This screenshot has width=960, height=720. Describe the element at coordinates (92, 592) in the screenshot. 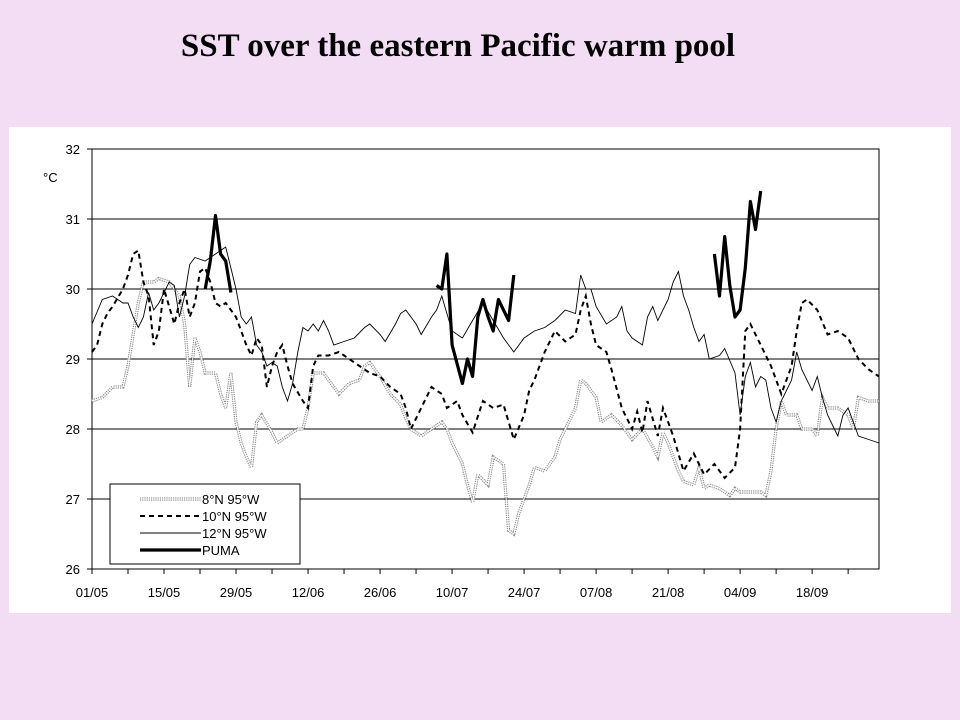

I see `x-tick-label: 01/05` at that location.